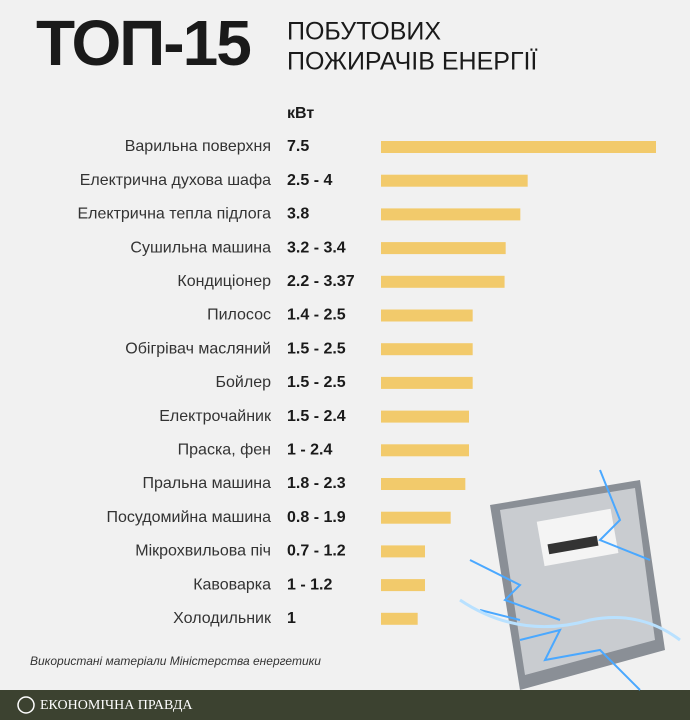 Image resolution: width=690 pixels, height=720 pixels. What do you see at coordinates (316, 517) in the screenshot?
I see `value-label: 0.8 - 1.9` at bounding box center [316, 517].